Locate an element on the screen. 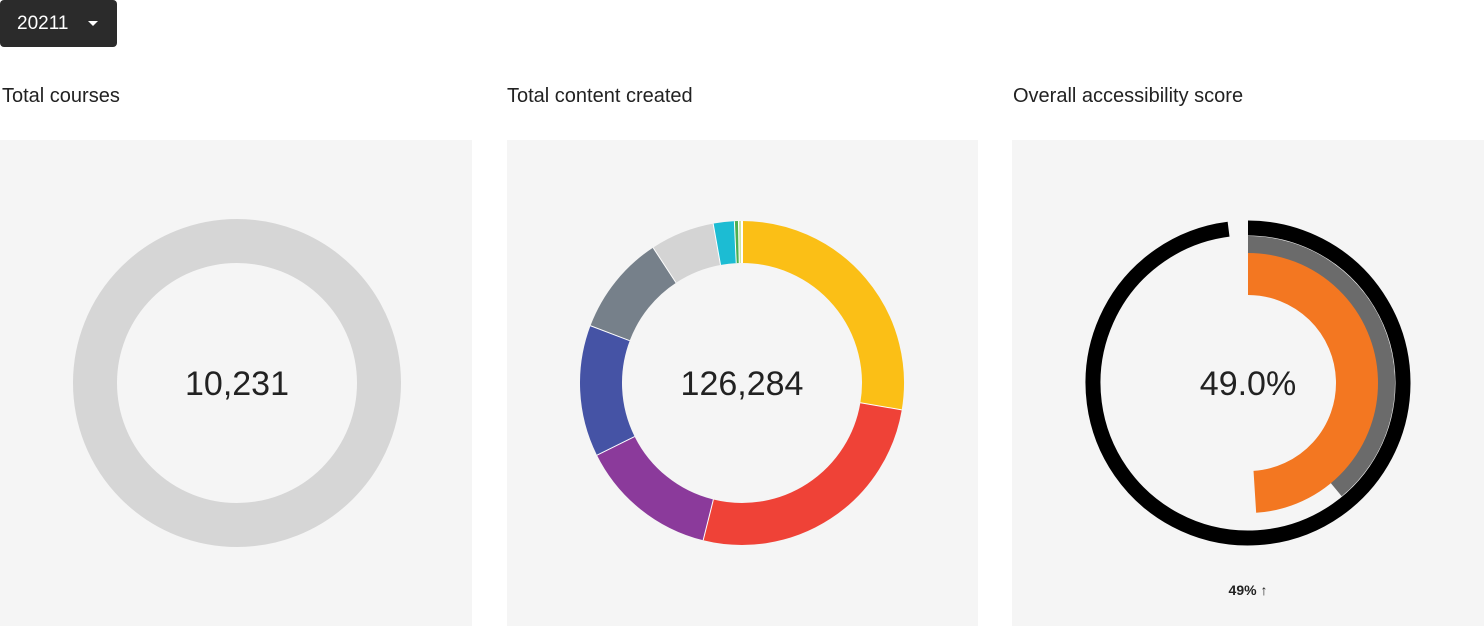 The image size is (1484, 626). center-value: 49.0% is located at coordinates (1248, 384).